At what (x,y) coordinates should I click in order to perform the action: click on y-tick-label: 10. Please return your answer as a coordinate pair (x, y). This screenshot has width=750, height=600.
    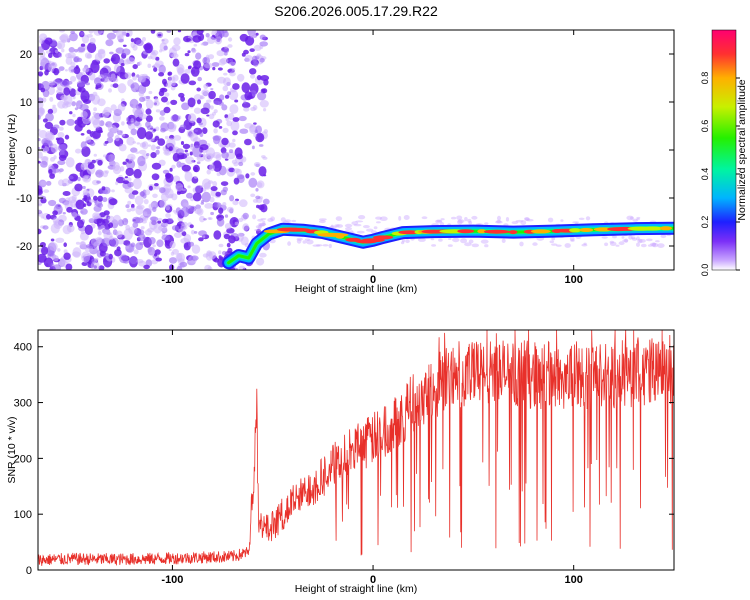
    Looking at the image, I should click on (26, 103).